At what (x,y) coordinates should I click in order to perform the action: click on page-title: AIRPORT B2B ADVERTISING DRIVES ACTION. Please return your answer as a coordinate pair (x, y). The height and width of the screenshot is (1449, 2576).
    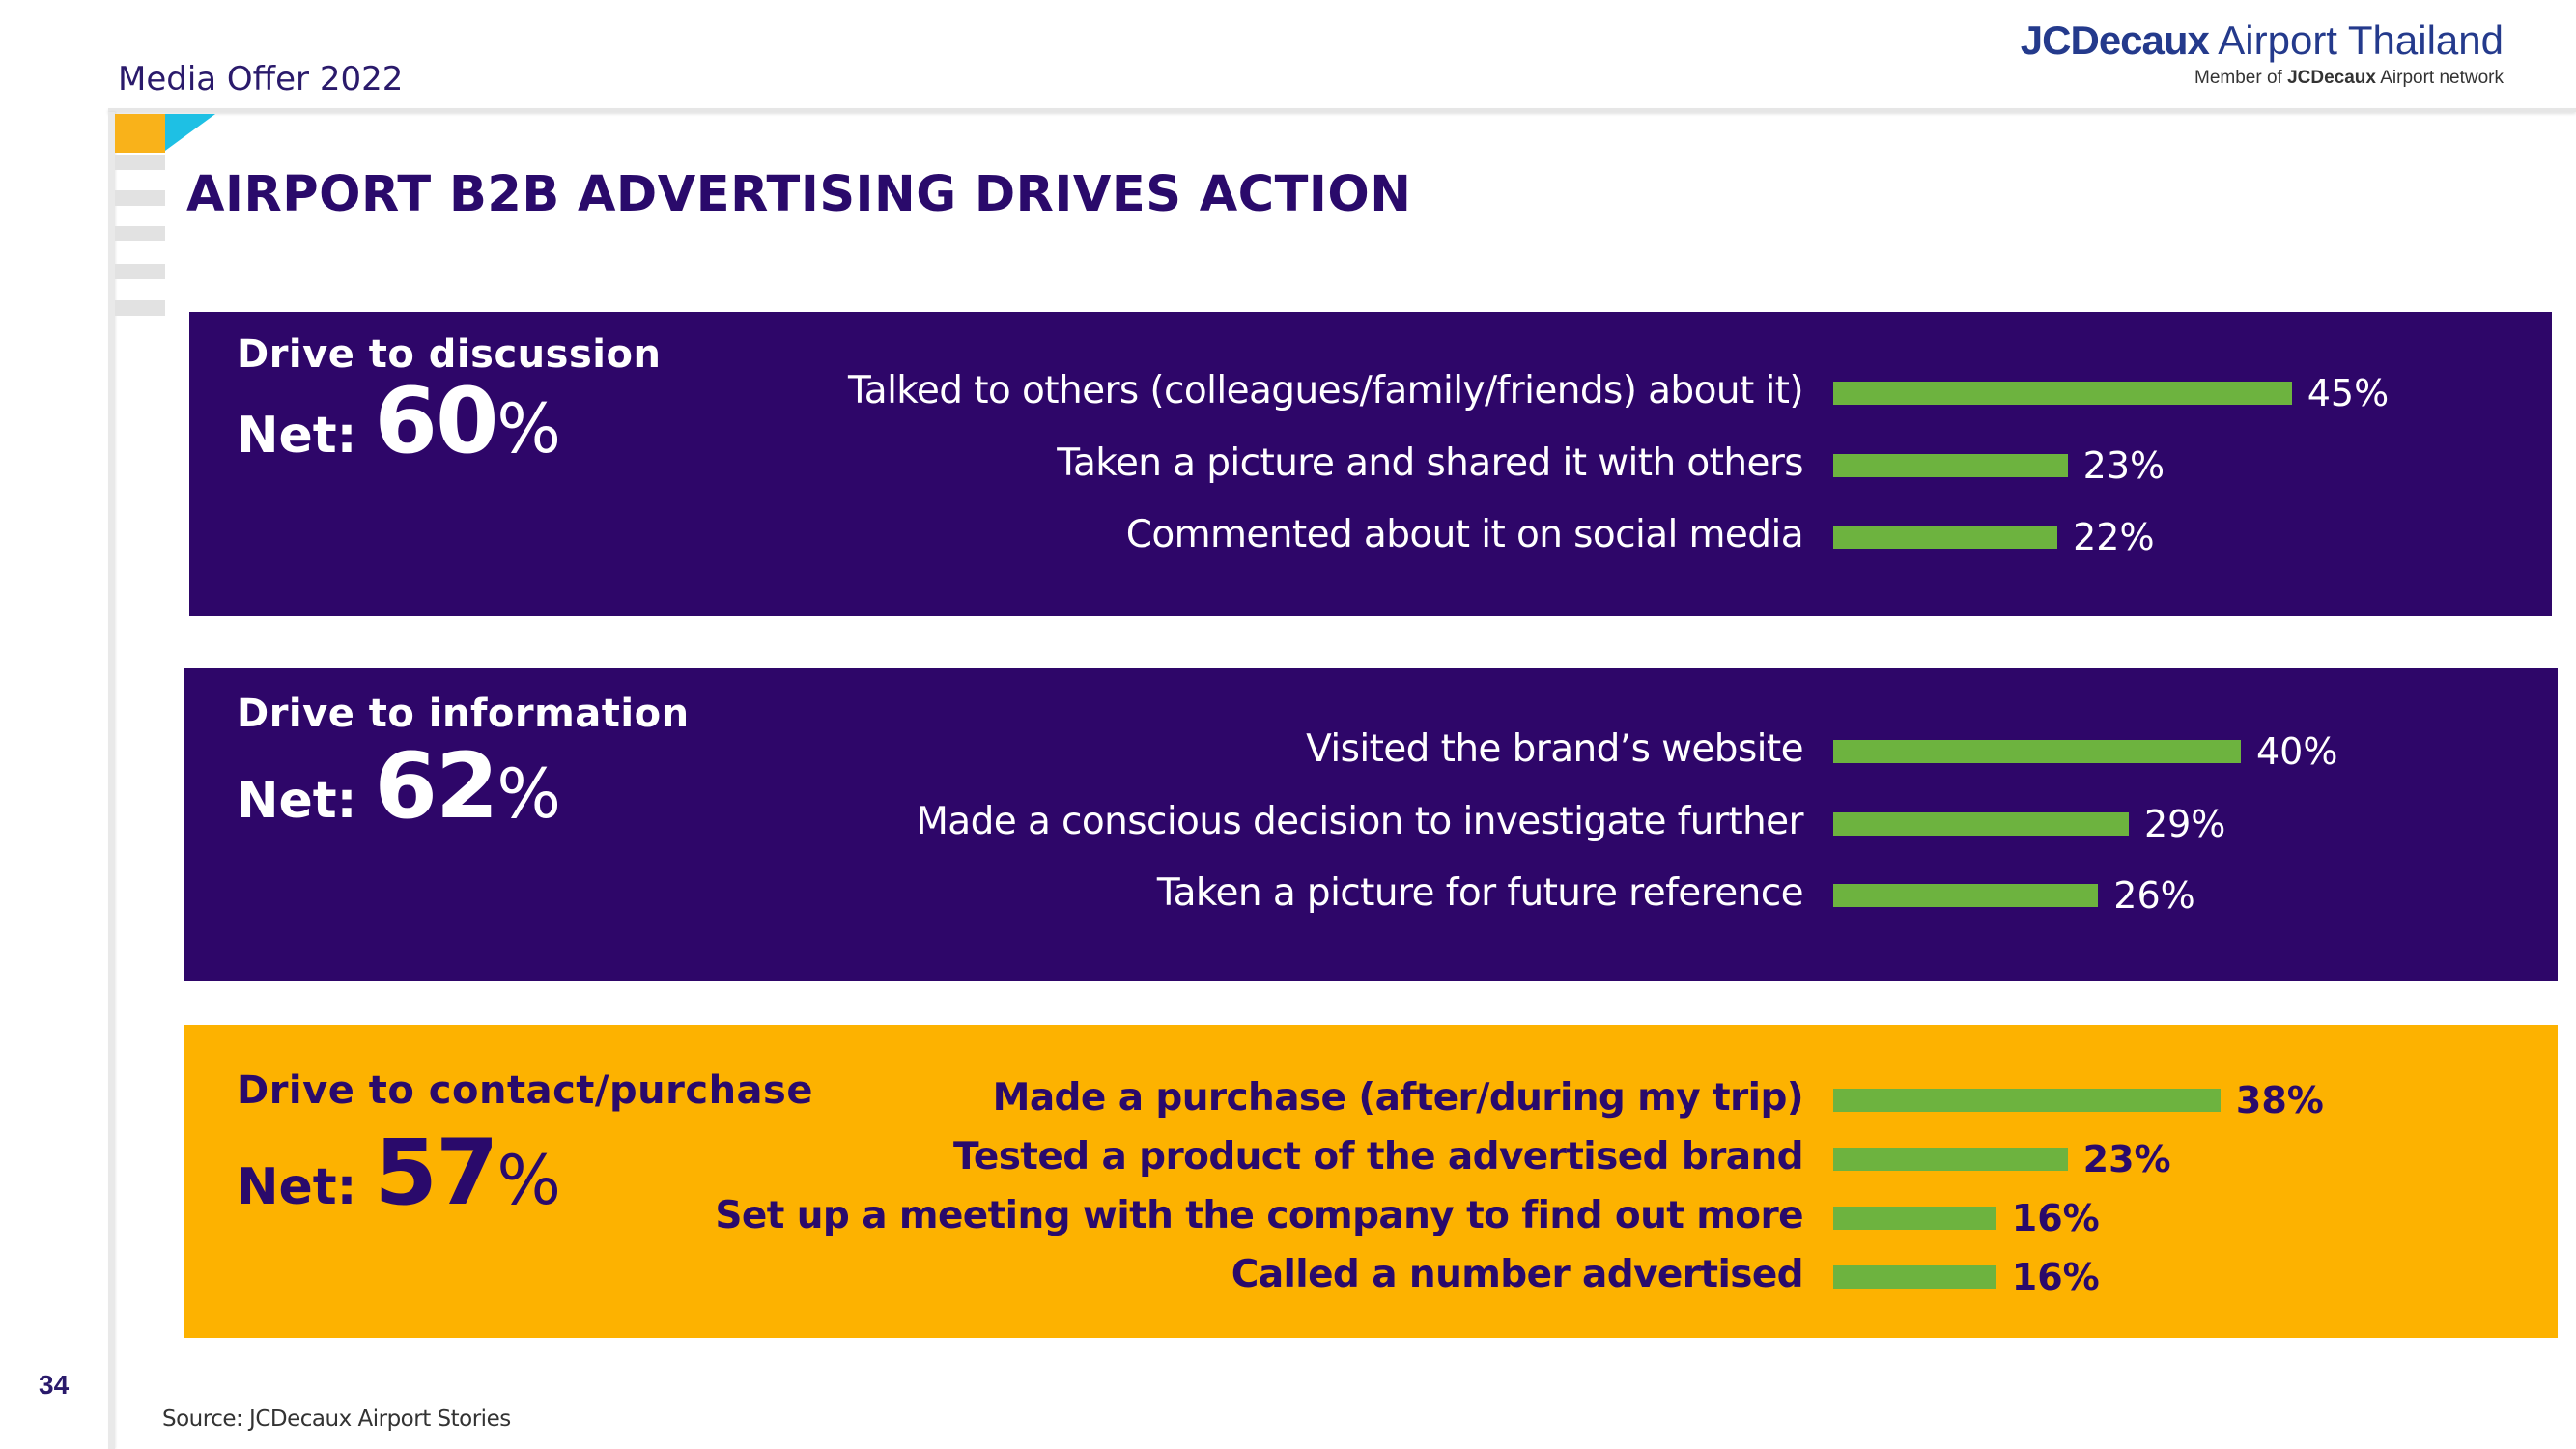
    Looking at the image, I should click on (799, 194).